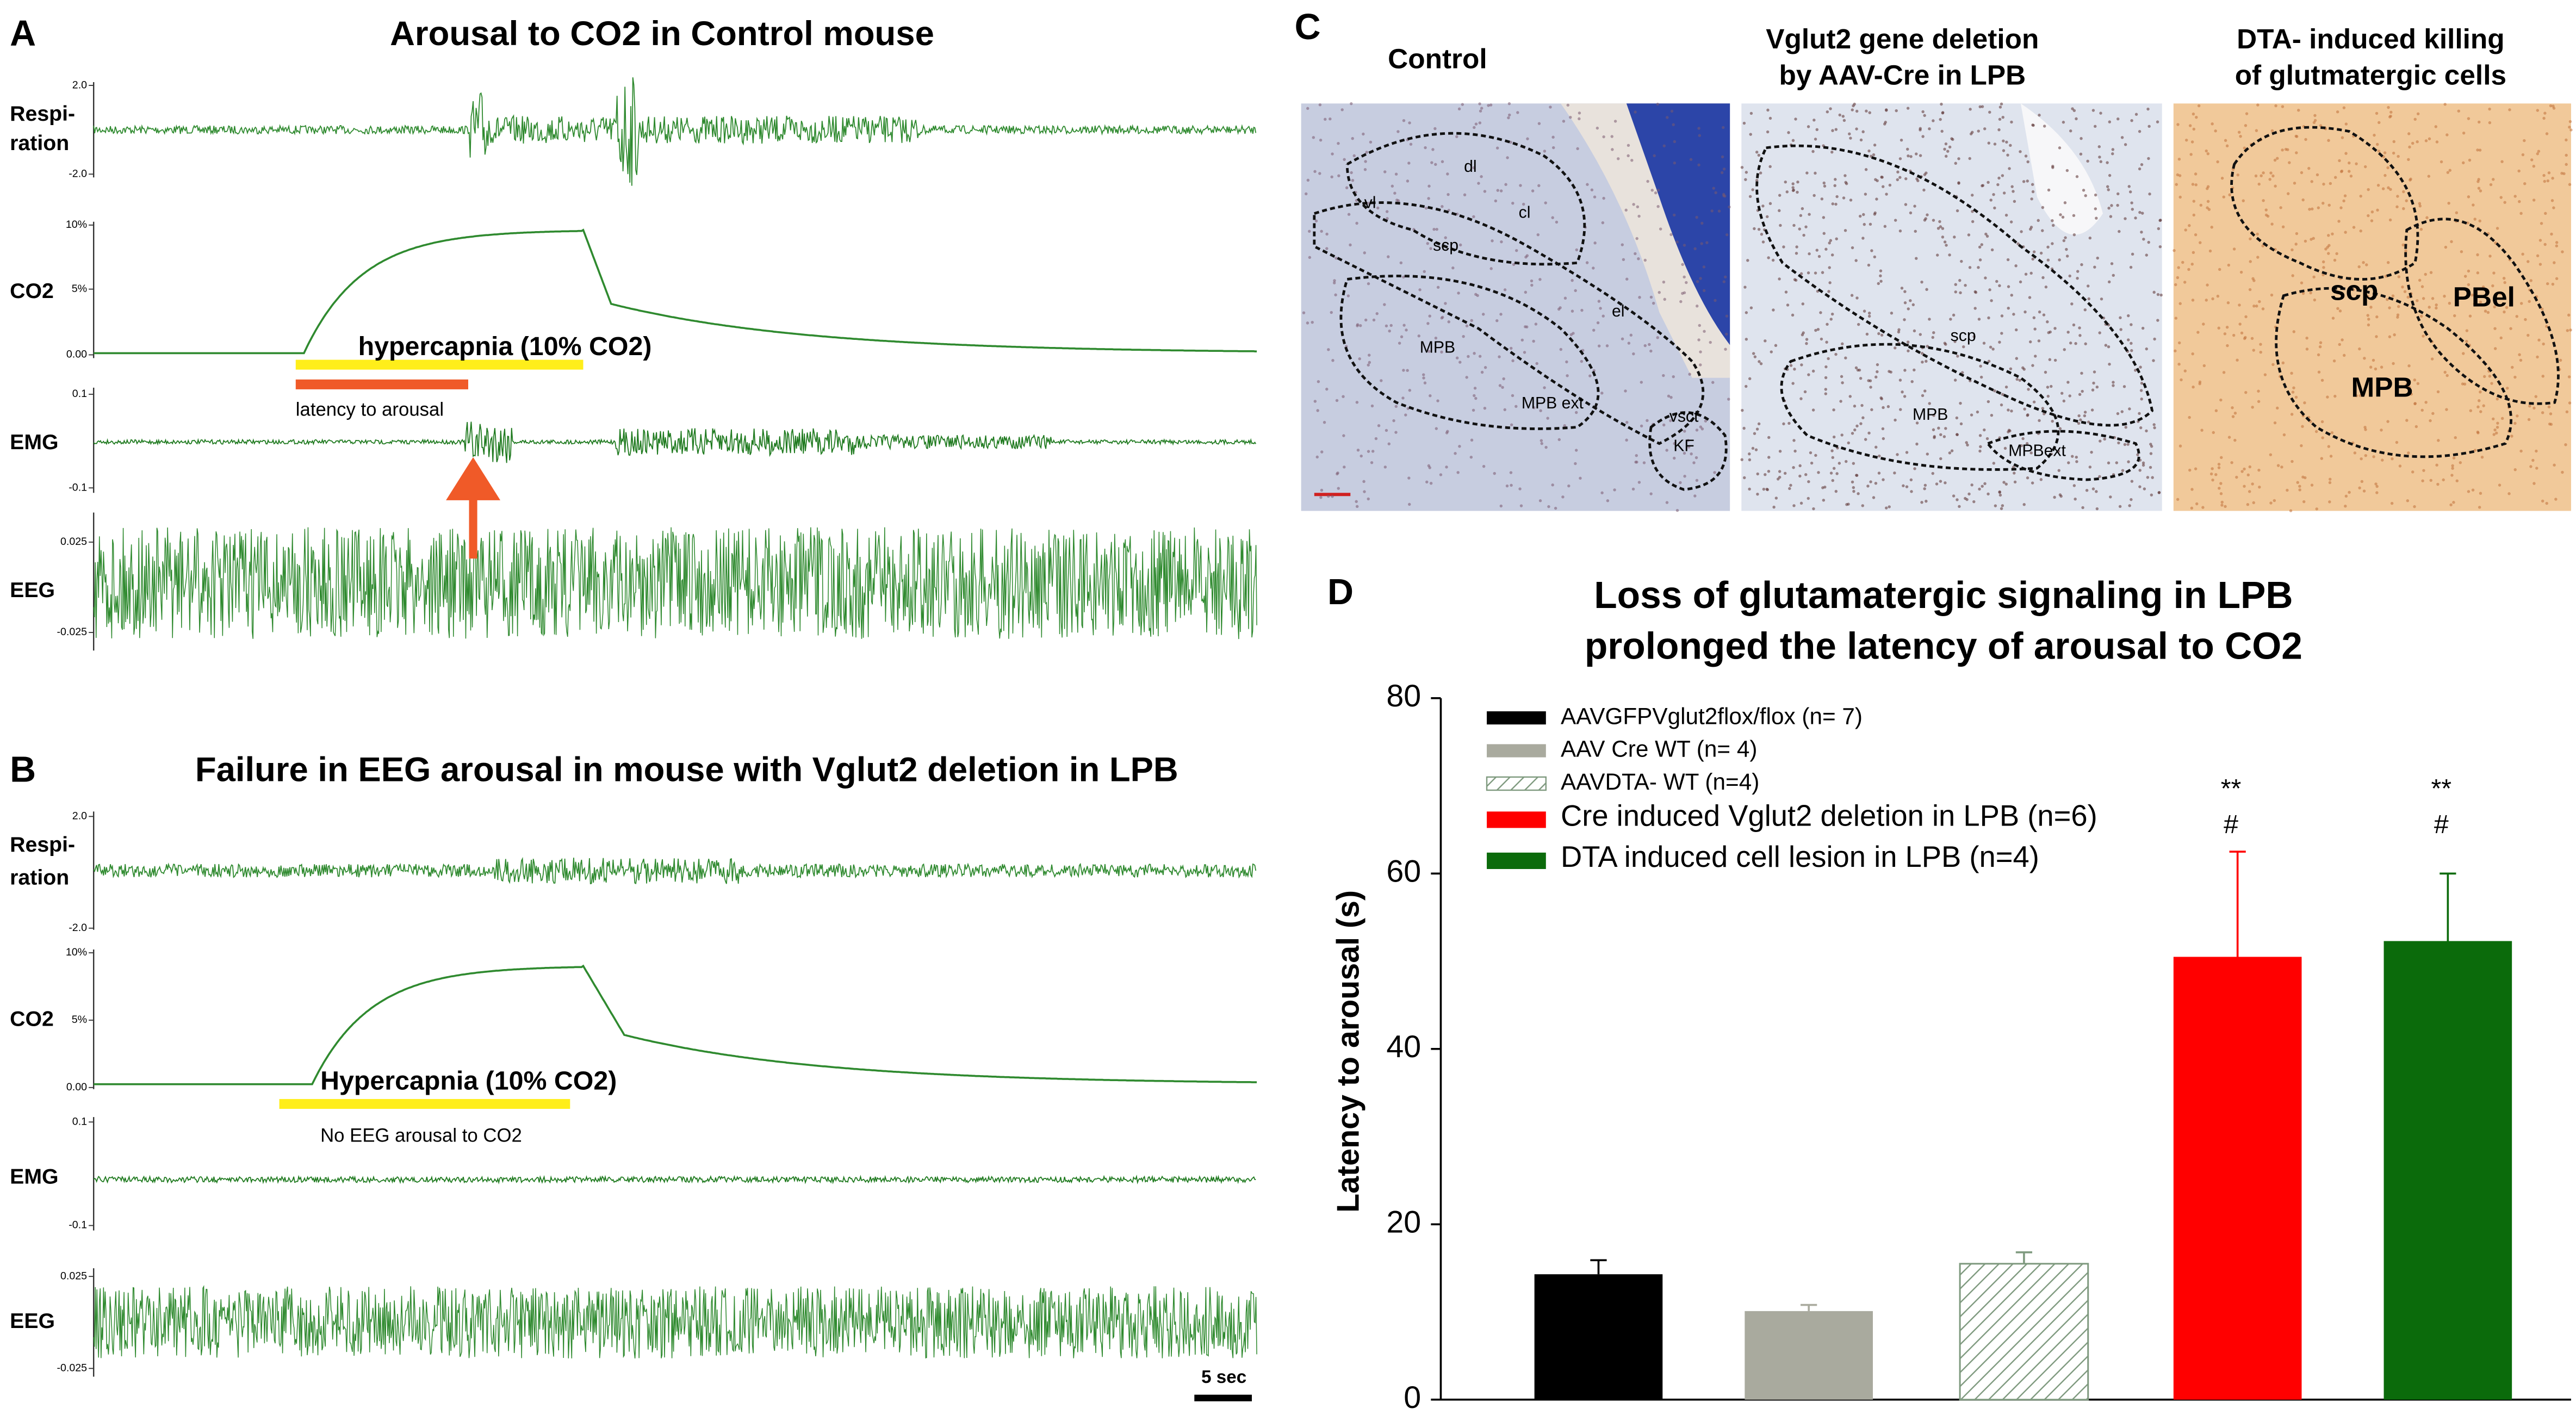  What do you see at coordinates (675, 442) in the screenshot?
I see `emg-trace` at bounding box center [675, 442].